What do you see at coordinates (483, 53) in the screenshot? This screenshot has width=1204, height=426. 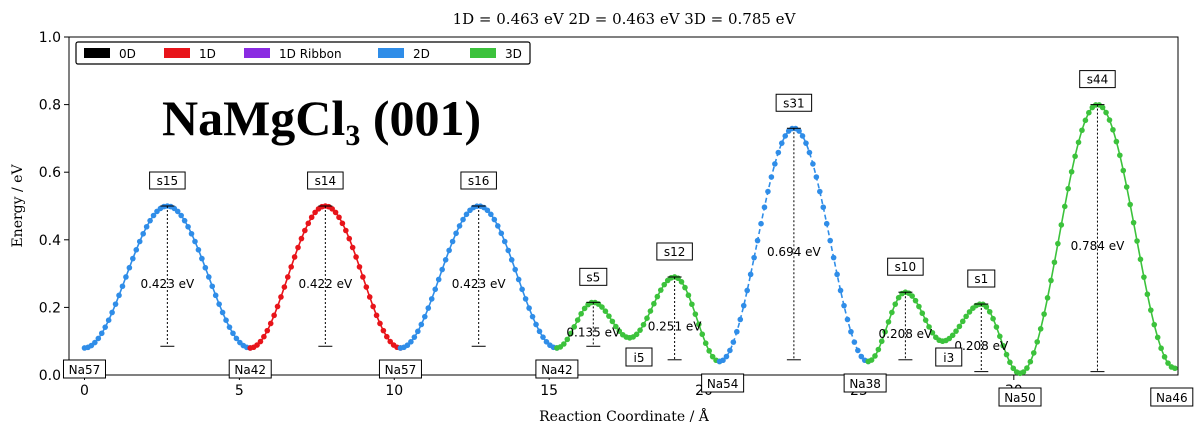 I see `legend-swatch` at bounding box center [483, 53].